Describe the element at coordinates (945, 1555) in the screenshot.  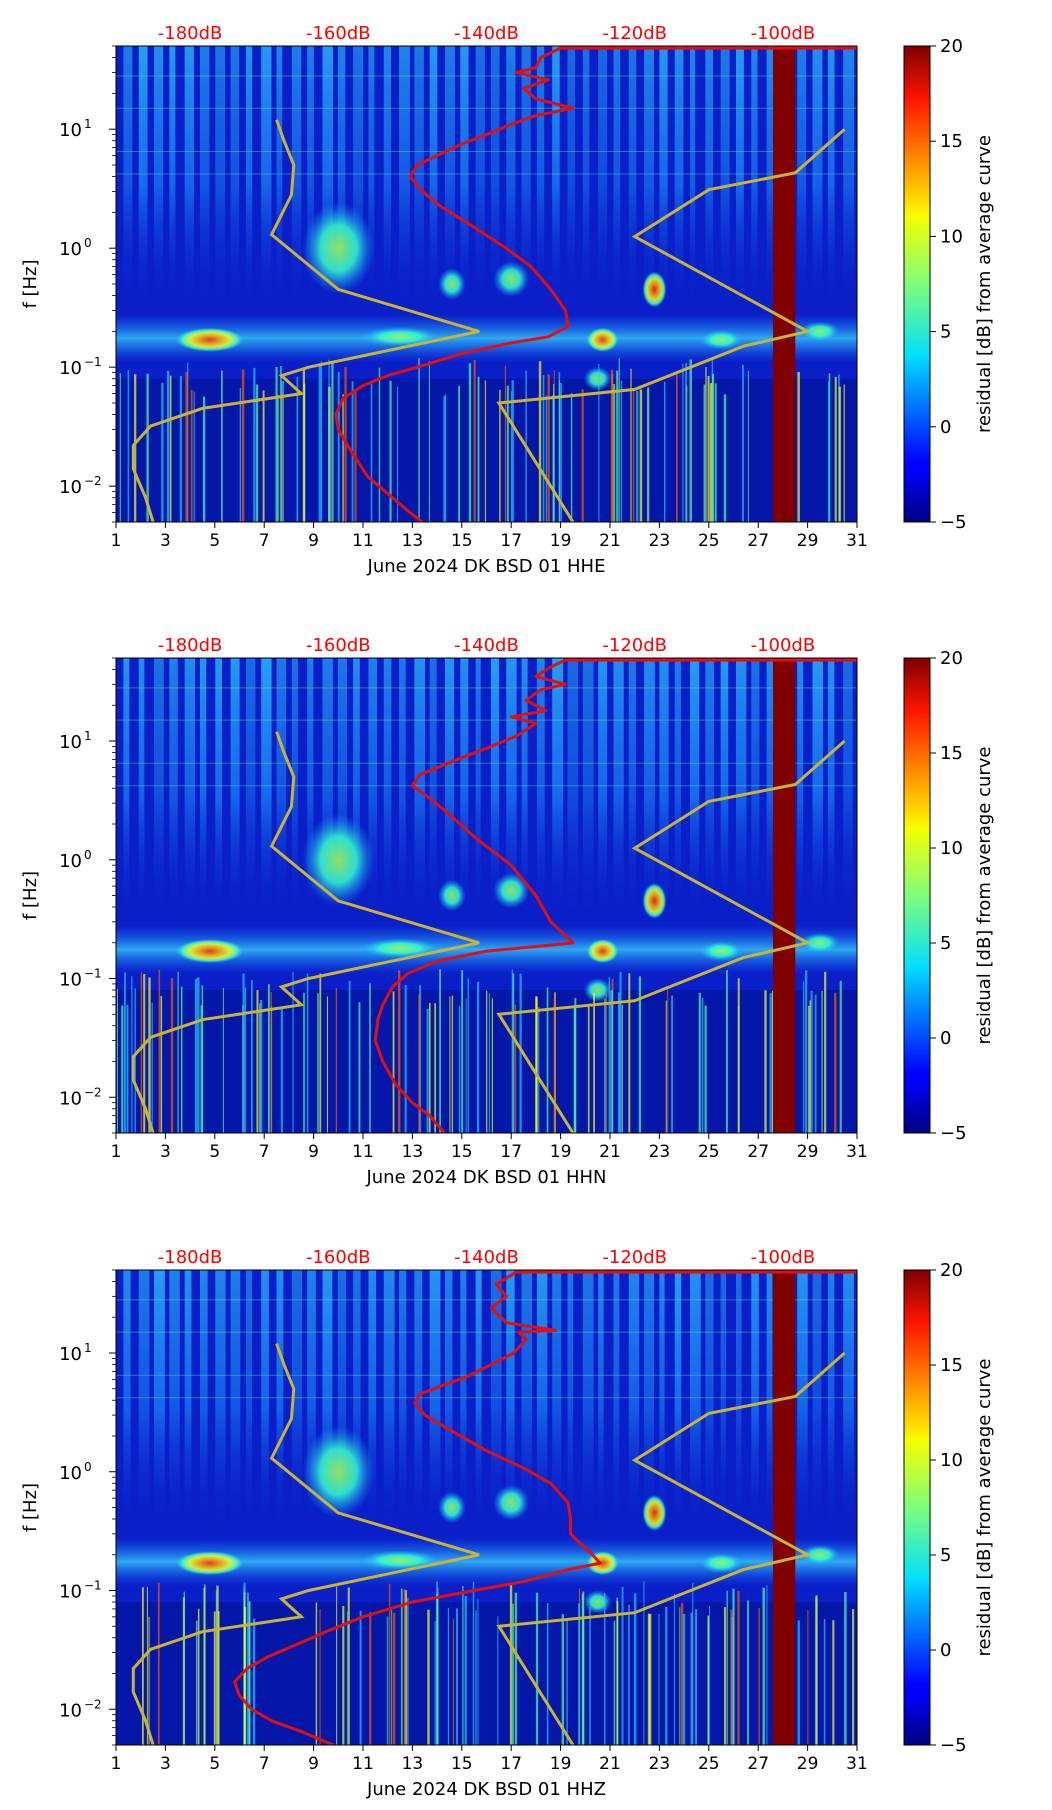
I see `colorbar-tick-label: 5` at that location.